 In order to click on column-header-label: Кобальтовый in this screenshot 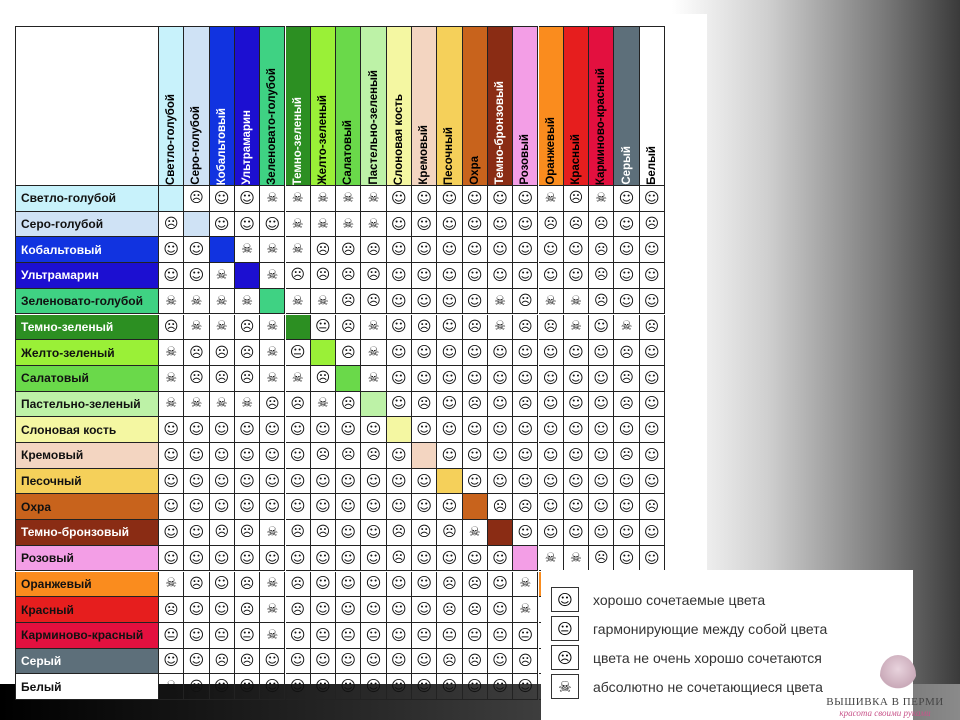, I will do `click(221, 146)`.